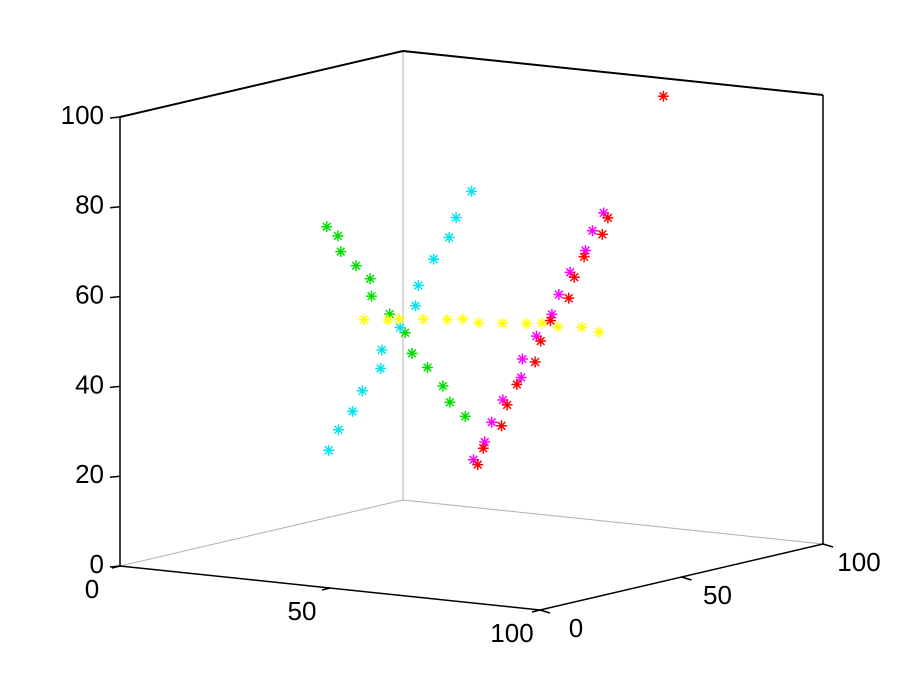  What do you see at coordinates (326, 589) in the screenshot?
I see `x-tick` at bounding box center [326, 589].